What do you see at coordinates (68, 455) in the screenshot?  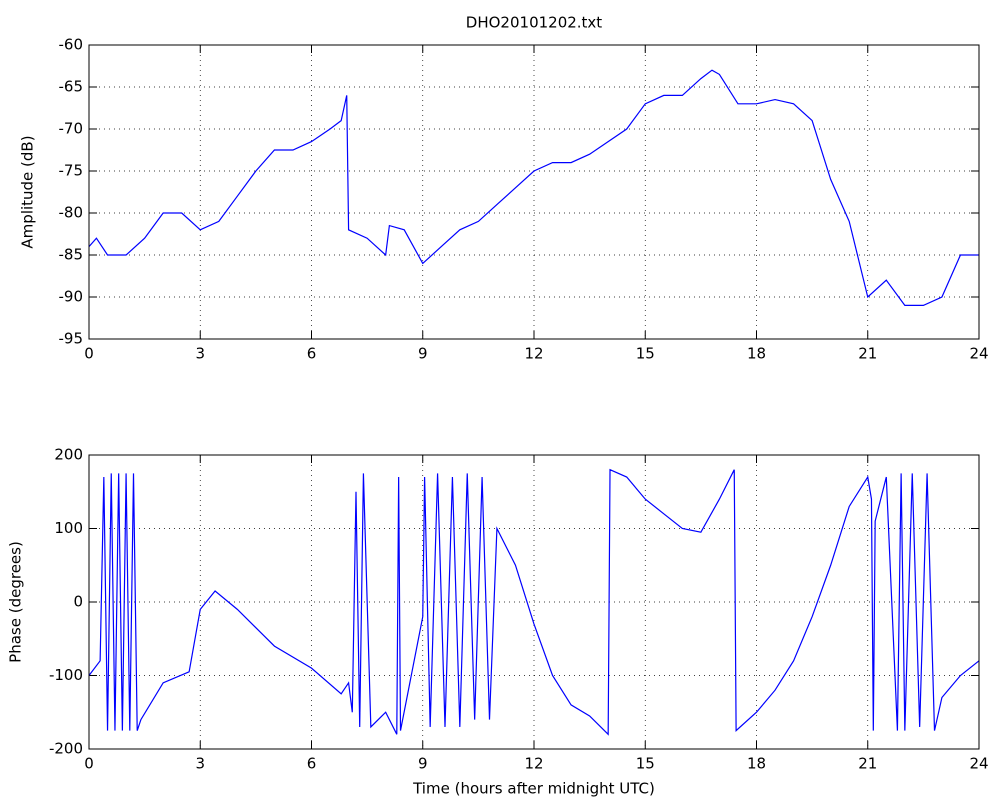 I see `y-tick-label: 200` at bounding box center [68, 455].